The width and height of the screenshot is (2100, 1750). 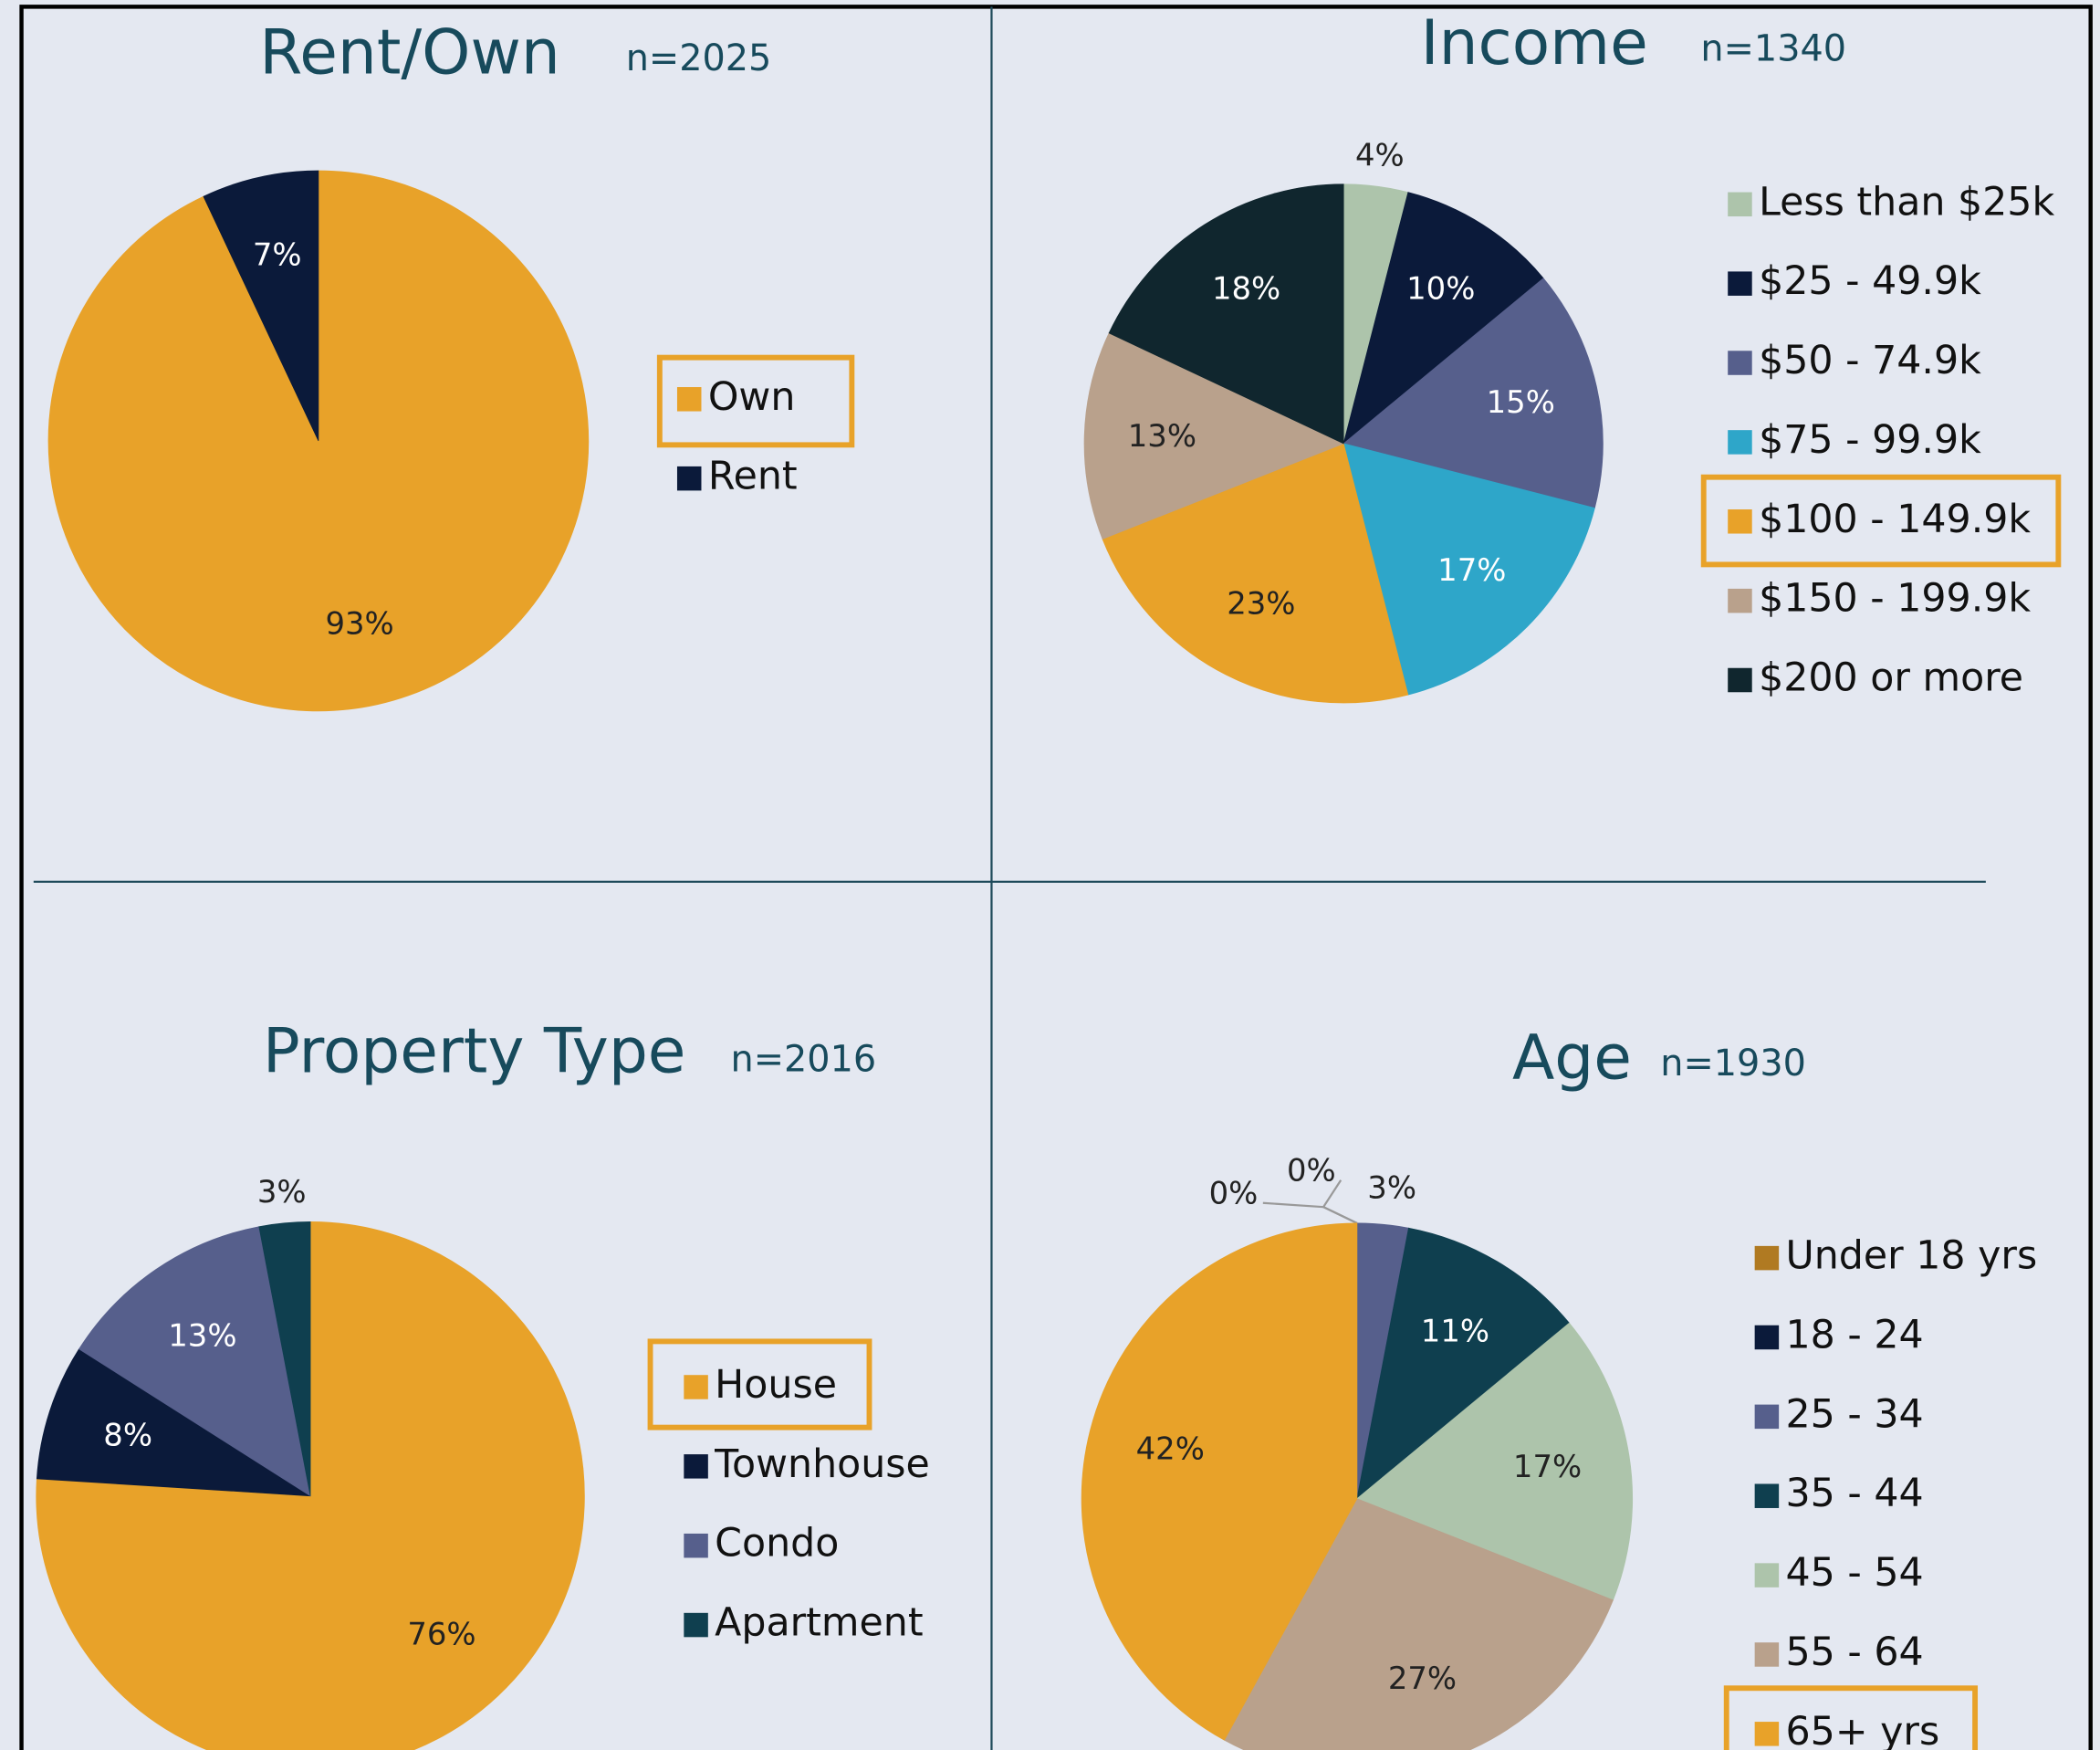 What do you see at coordinates (804, 1060) in the screenshot?
I see `chart-subtitle: n=2016` at bounding box center [804, 1060].